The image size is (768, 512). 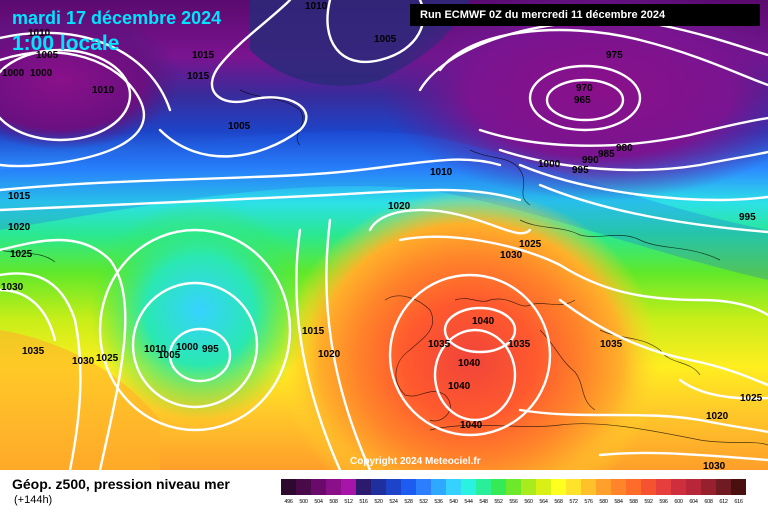 What do you see at coordinates (543, 502) in the screenshot?
I see `scale-label: 564` at bounding box center [543, 502].